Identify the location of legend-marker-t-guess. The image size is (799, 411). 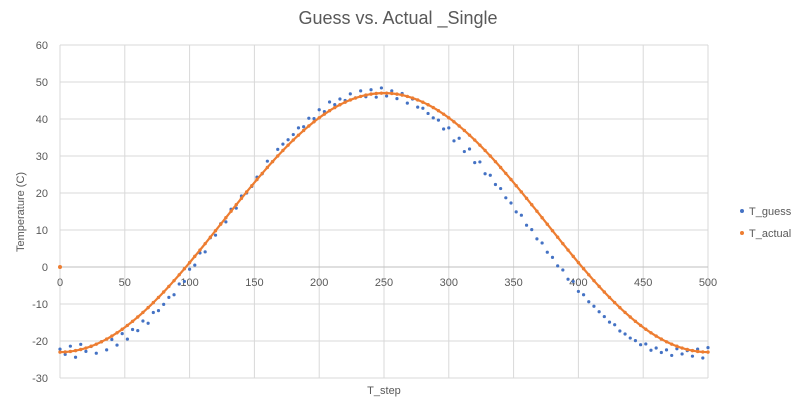
(742, 211).